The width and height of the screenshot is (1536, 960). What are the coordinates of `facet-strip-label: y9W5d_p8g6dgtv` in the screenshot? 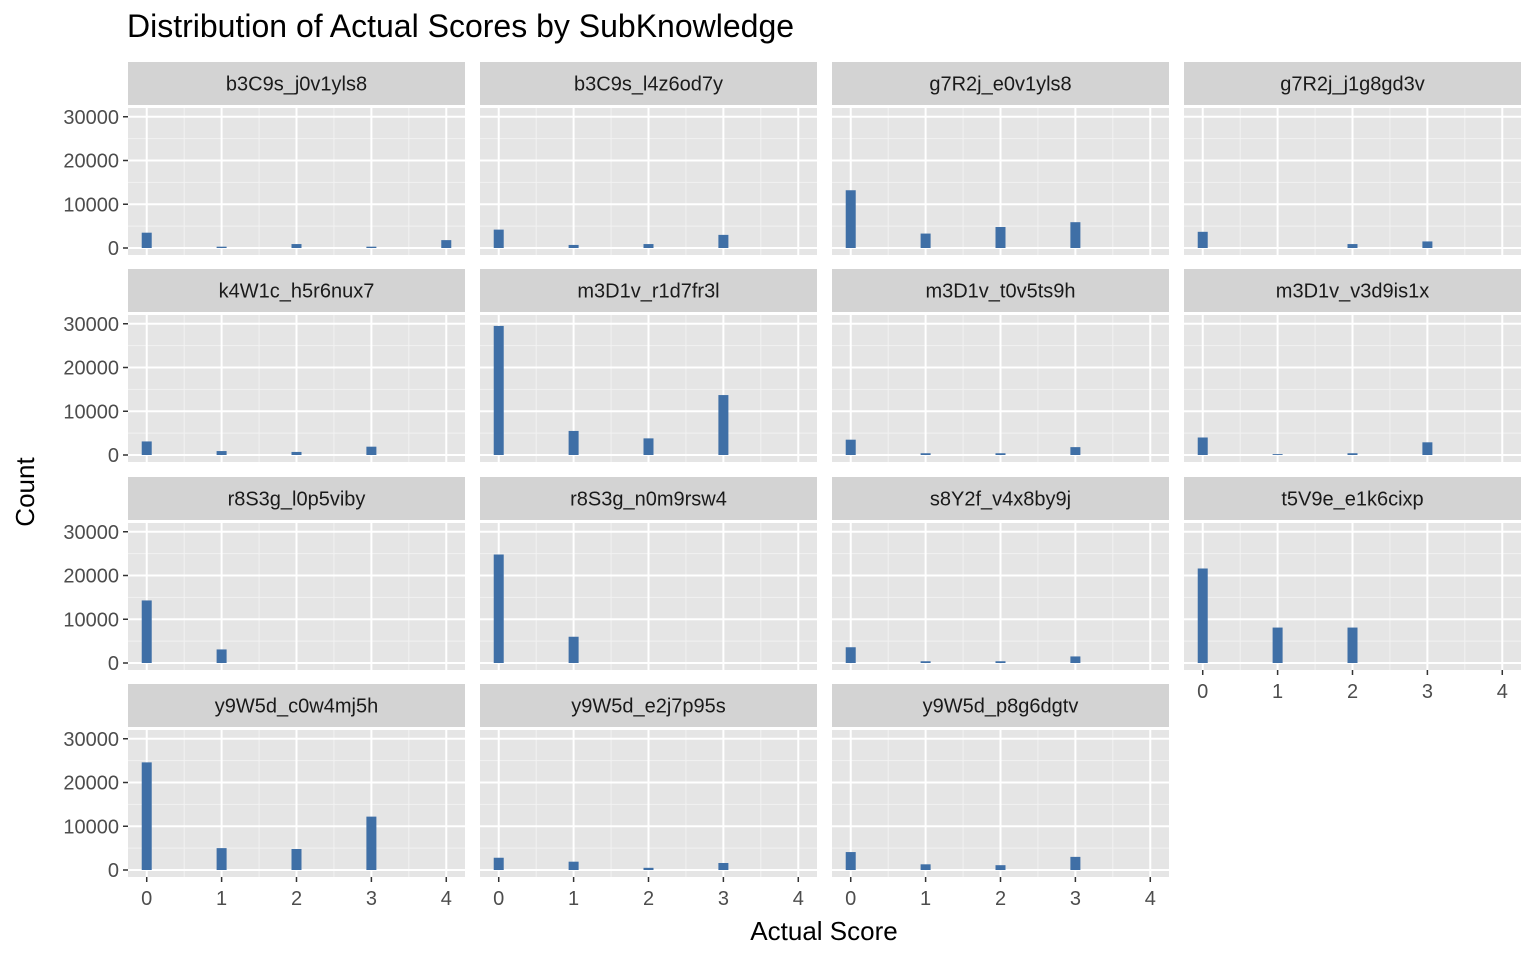 It's located at (1001, 707).